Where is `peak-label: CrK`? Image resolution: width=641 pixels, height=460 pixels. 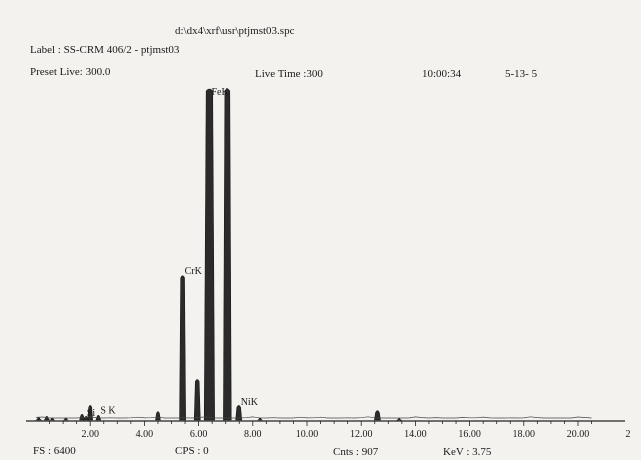
peak-label: CrK is located at coordinates (194, 271).